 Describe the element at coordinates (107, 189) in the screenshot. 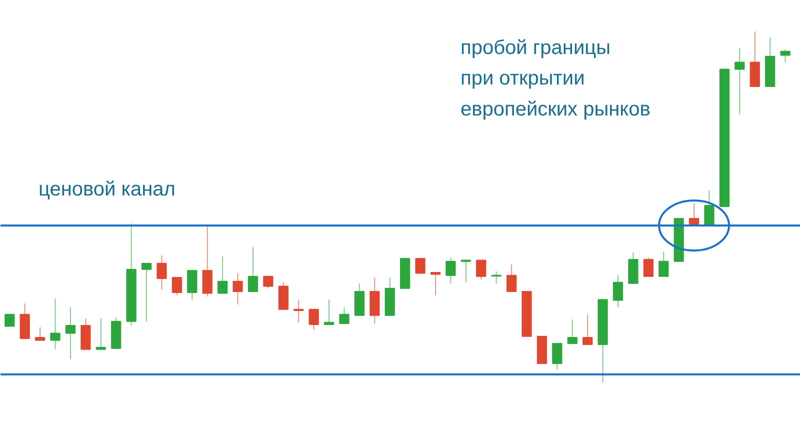

I see `annotation: ценовой канал` at that location.